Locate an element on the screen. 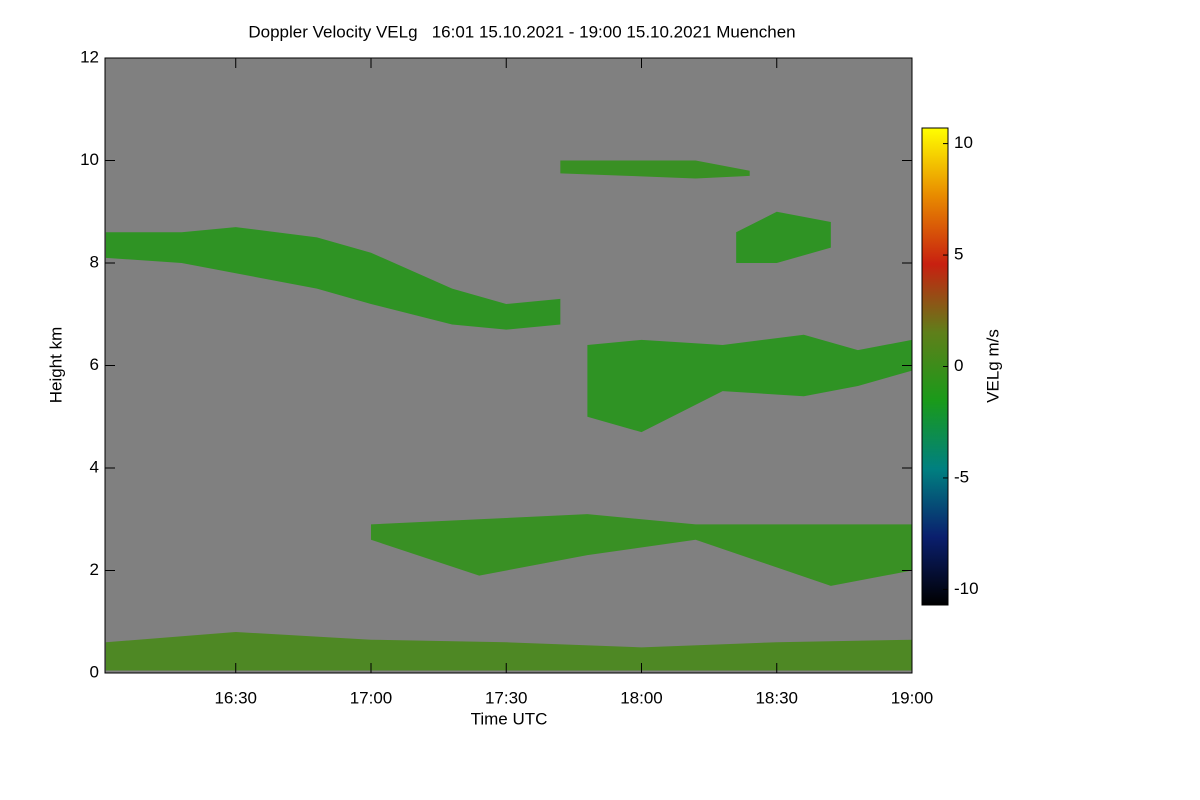 The width and height of the screenshot is (1200, 800). x-axis-label: Time UTC is located at coordinates (509, 718).